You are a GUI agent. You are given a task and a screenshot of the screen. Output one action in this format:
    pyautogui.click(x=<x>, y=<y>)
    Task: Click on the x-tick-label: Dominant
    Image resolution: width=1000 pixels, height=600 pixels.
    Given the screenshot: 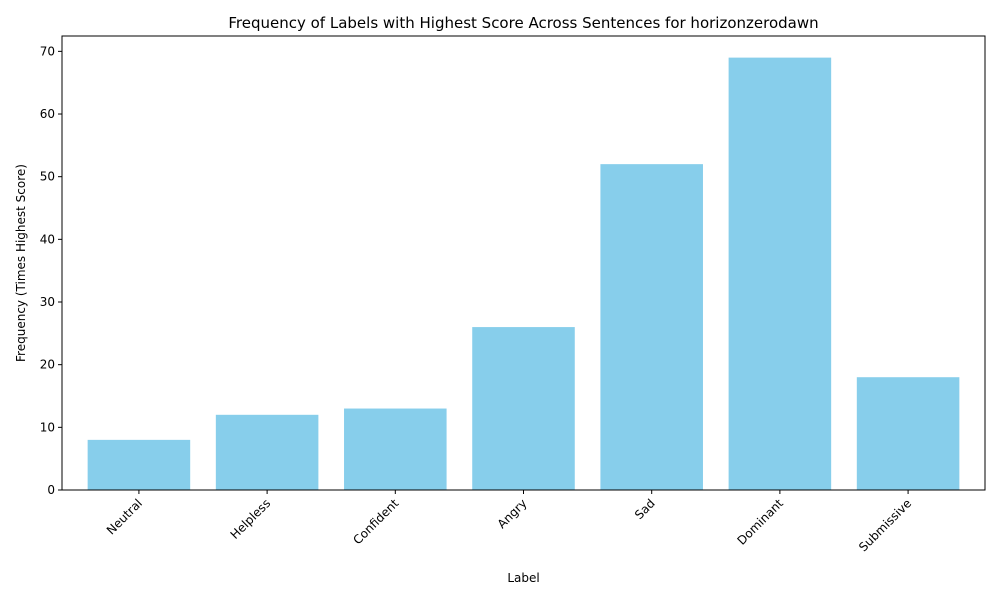 What is the action you would take?
    pyautogui.click(x=760, y=522)
    